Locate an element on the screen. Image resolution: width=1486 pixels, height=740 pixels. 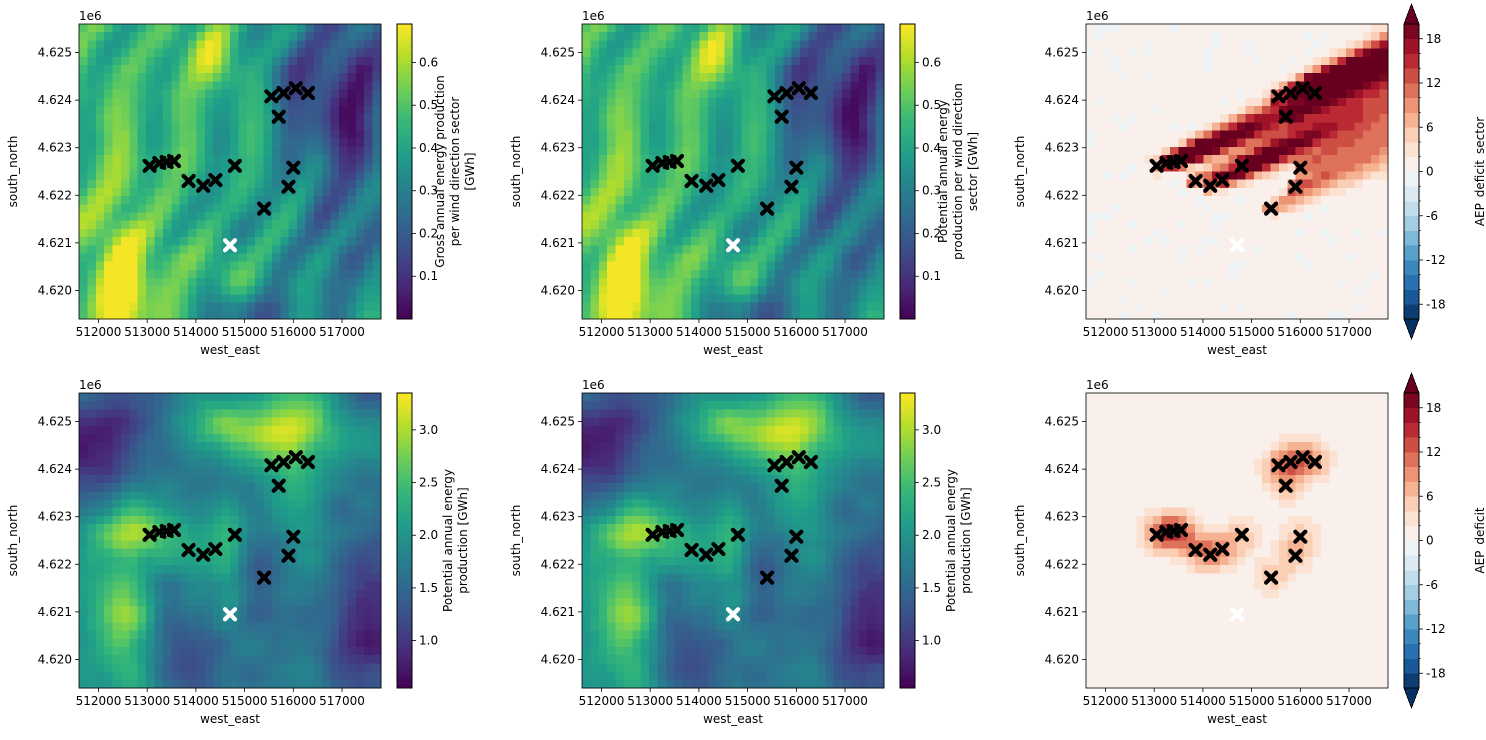
colorbar-frame is located at coordinates (907, 171).